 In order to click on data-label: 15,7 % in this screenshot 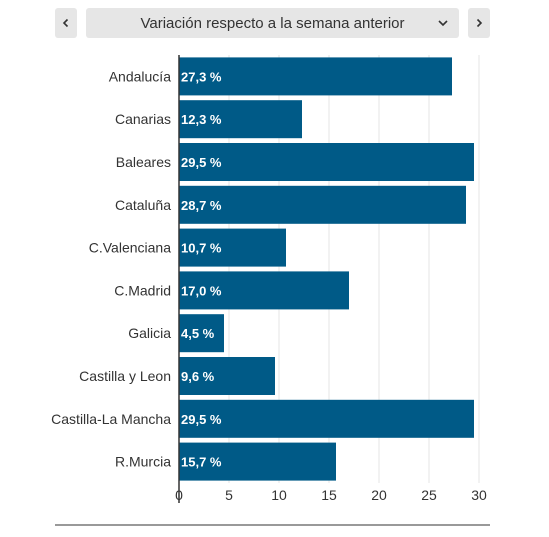, I will do `click(201, 462)`.